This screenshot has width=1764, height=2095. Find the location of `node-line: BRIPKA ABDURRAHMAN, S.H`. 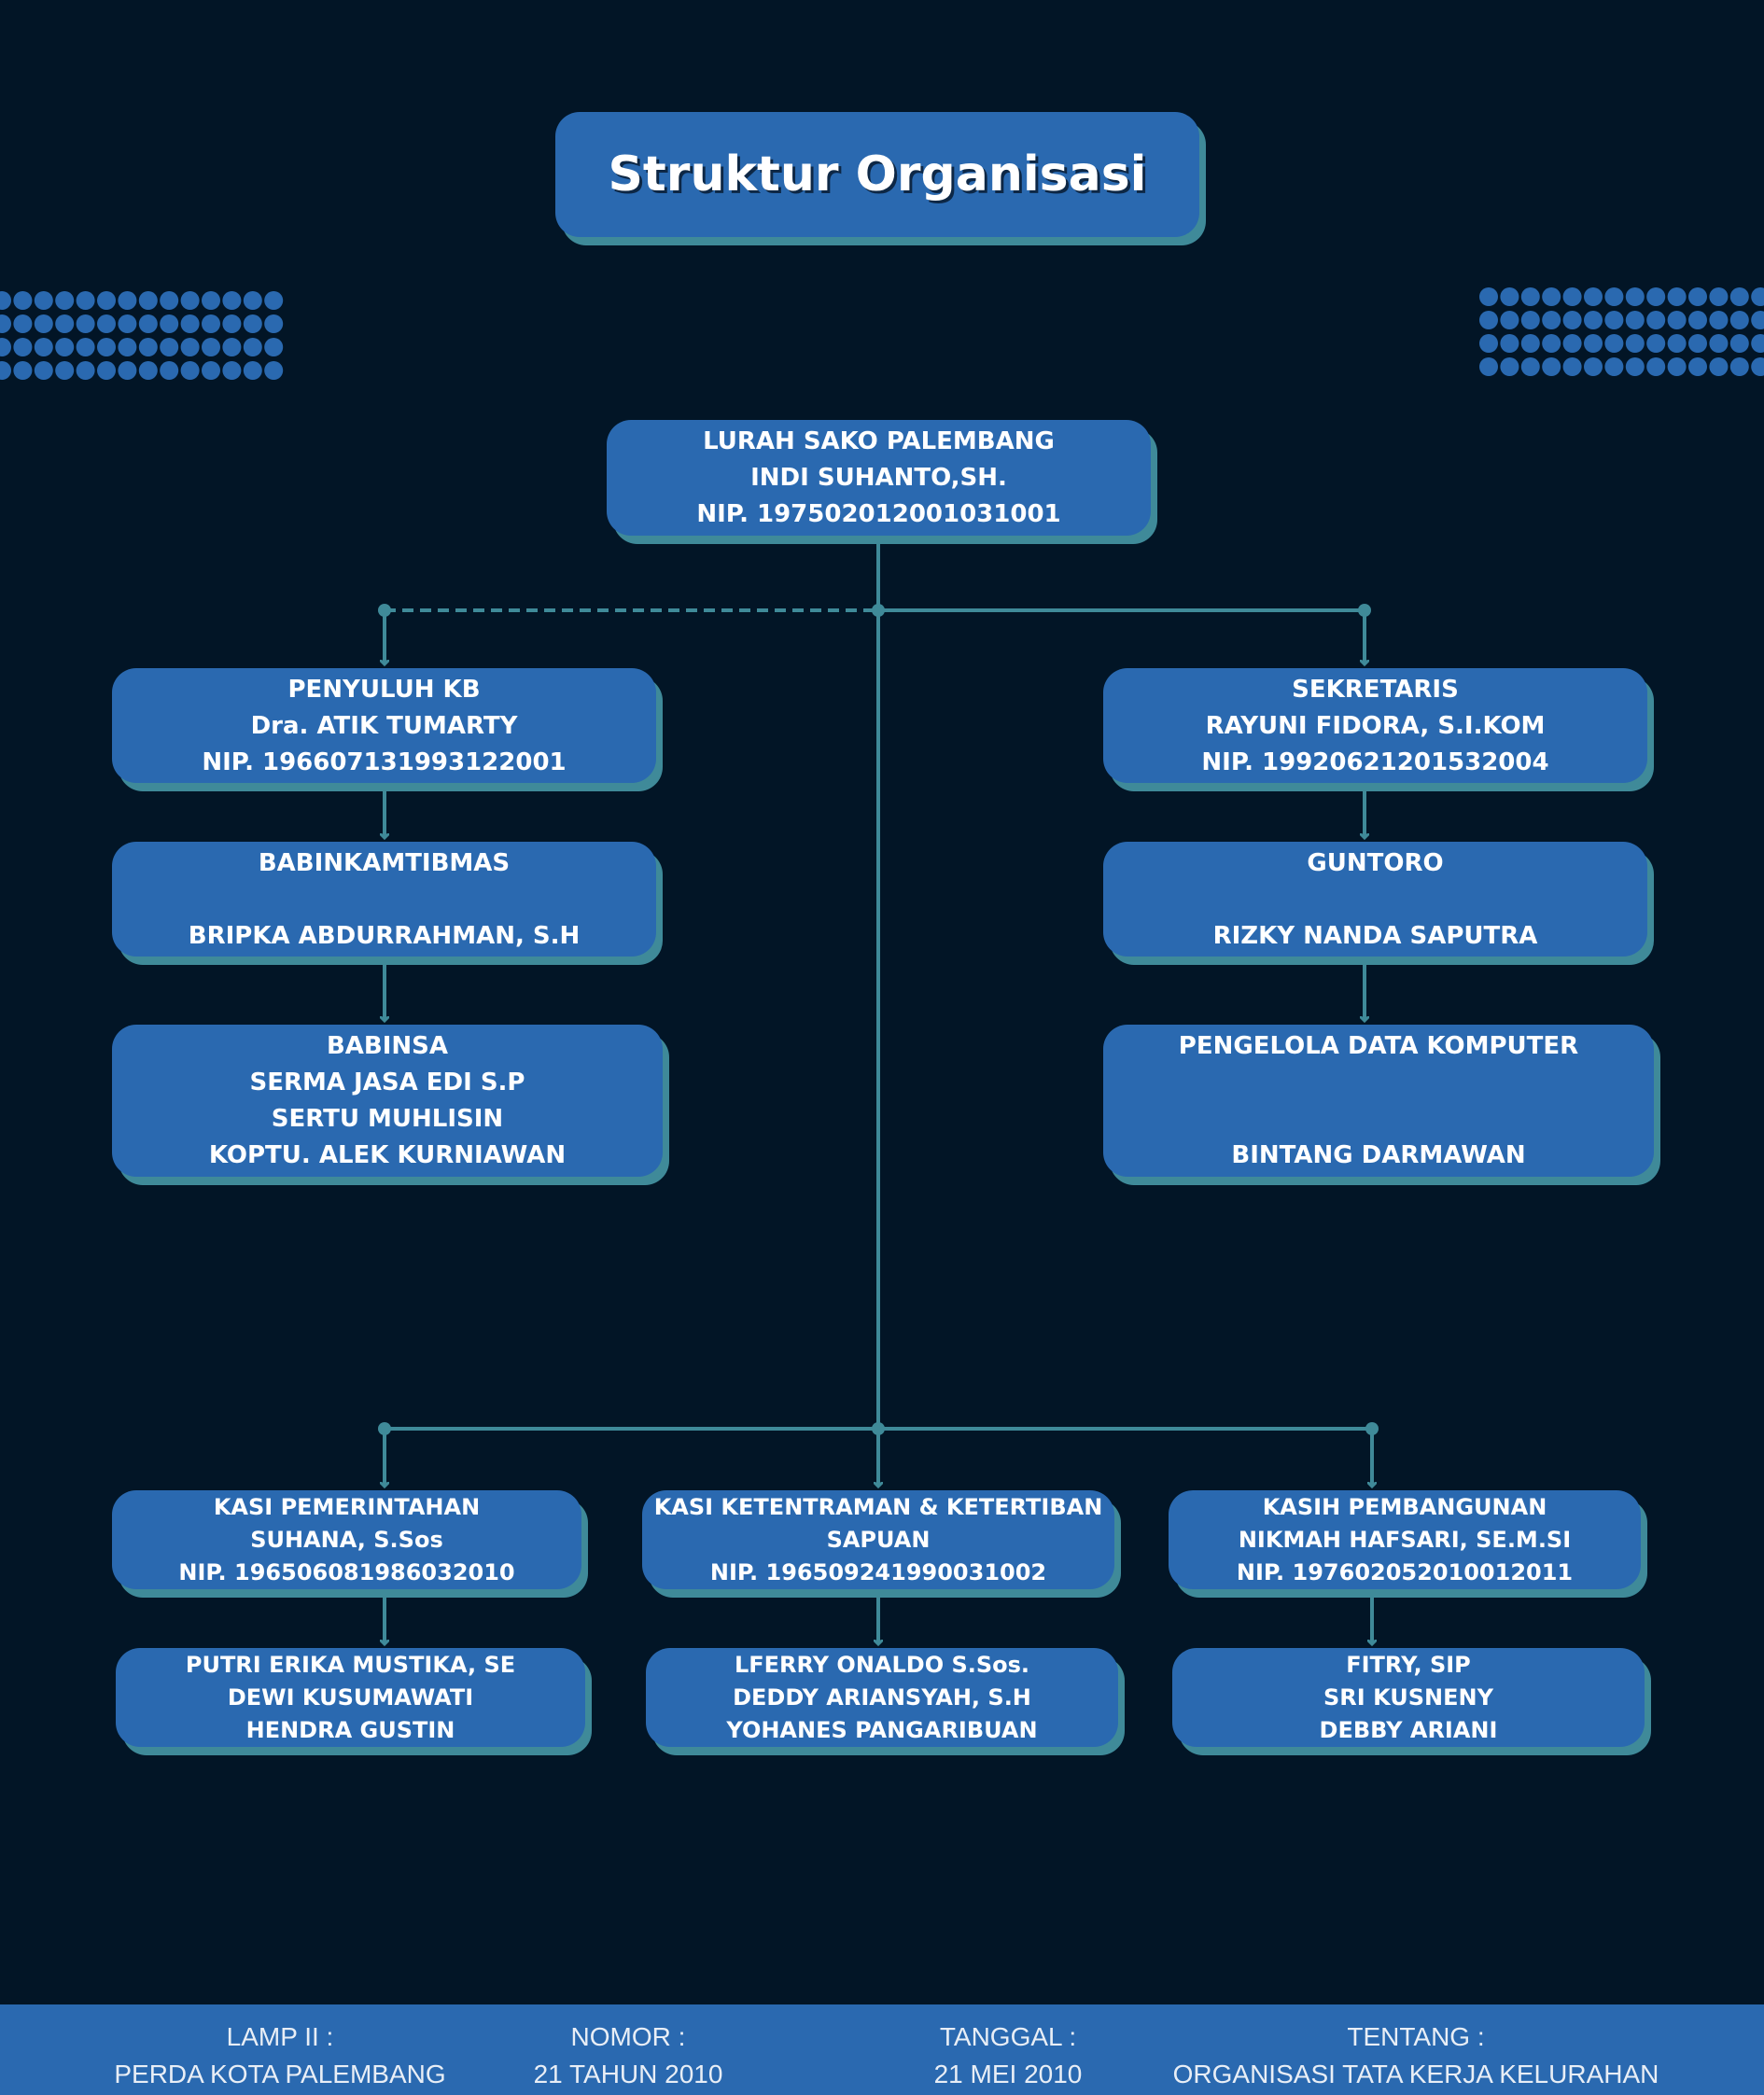

node-line: BRIPKA ABDURRAHMAN, S.H is located at coordinates (384, 935).